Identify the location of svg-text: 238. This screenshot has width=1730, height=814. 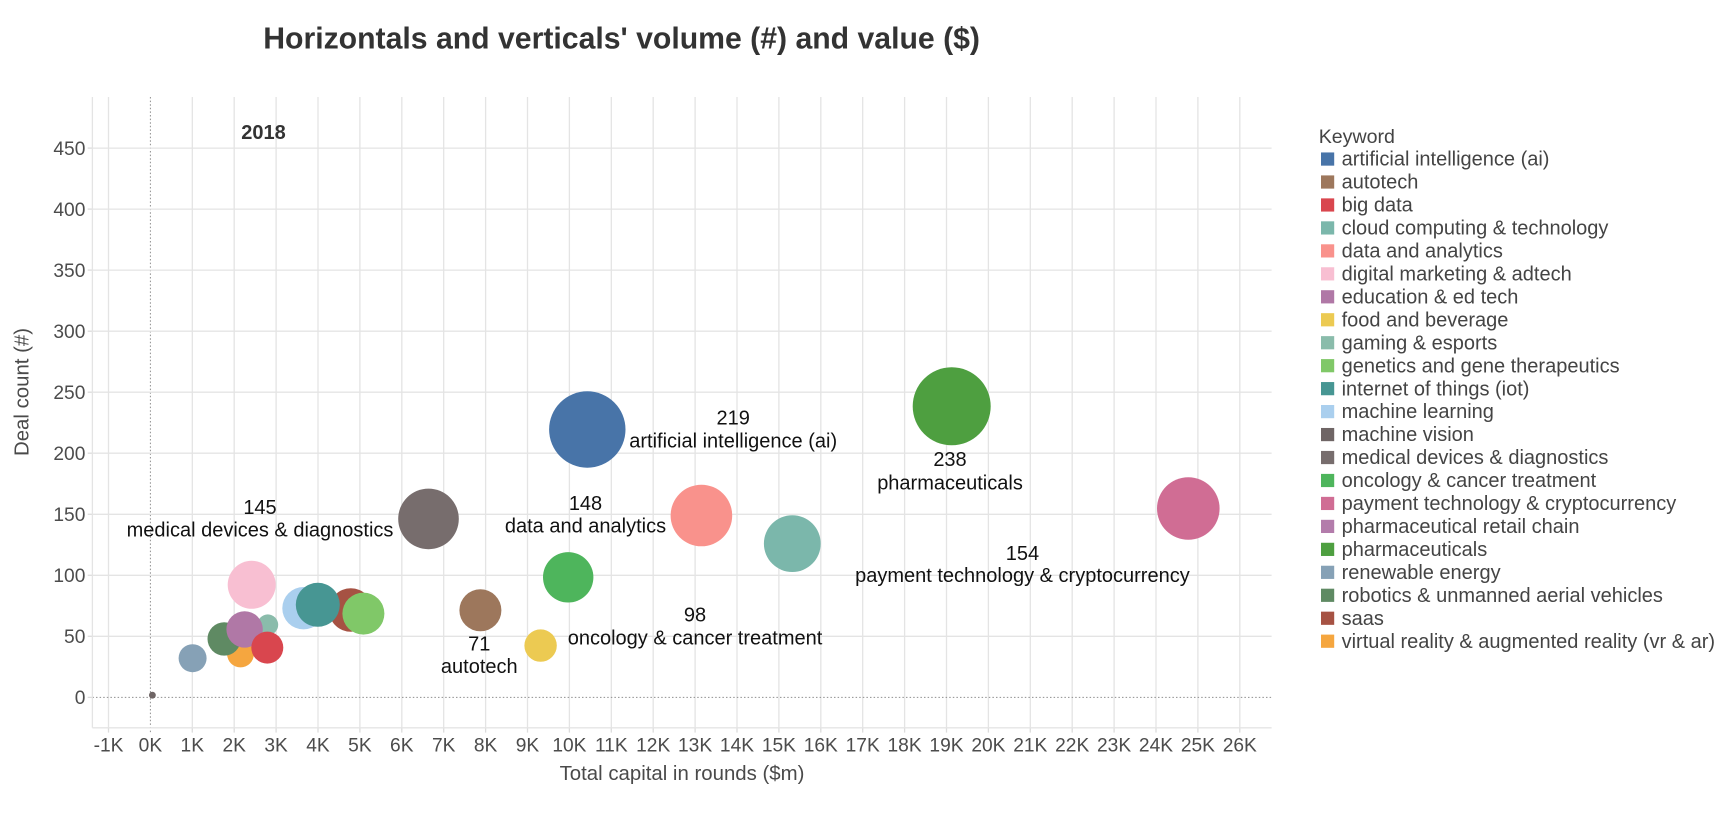
(949, 460).